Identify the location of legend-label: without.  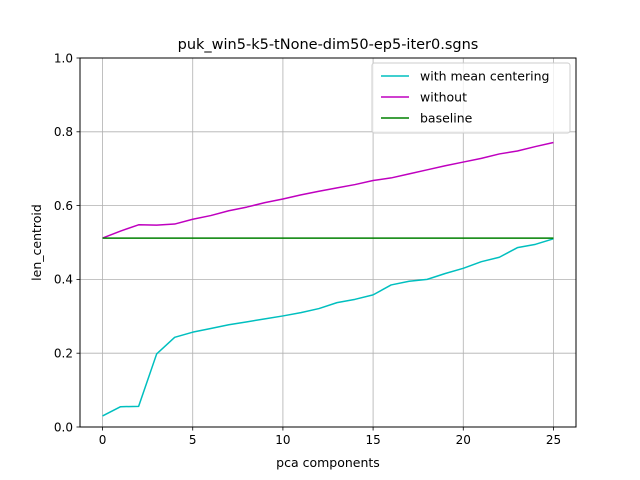
(443, 97).